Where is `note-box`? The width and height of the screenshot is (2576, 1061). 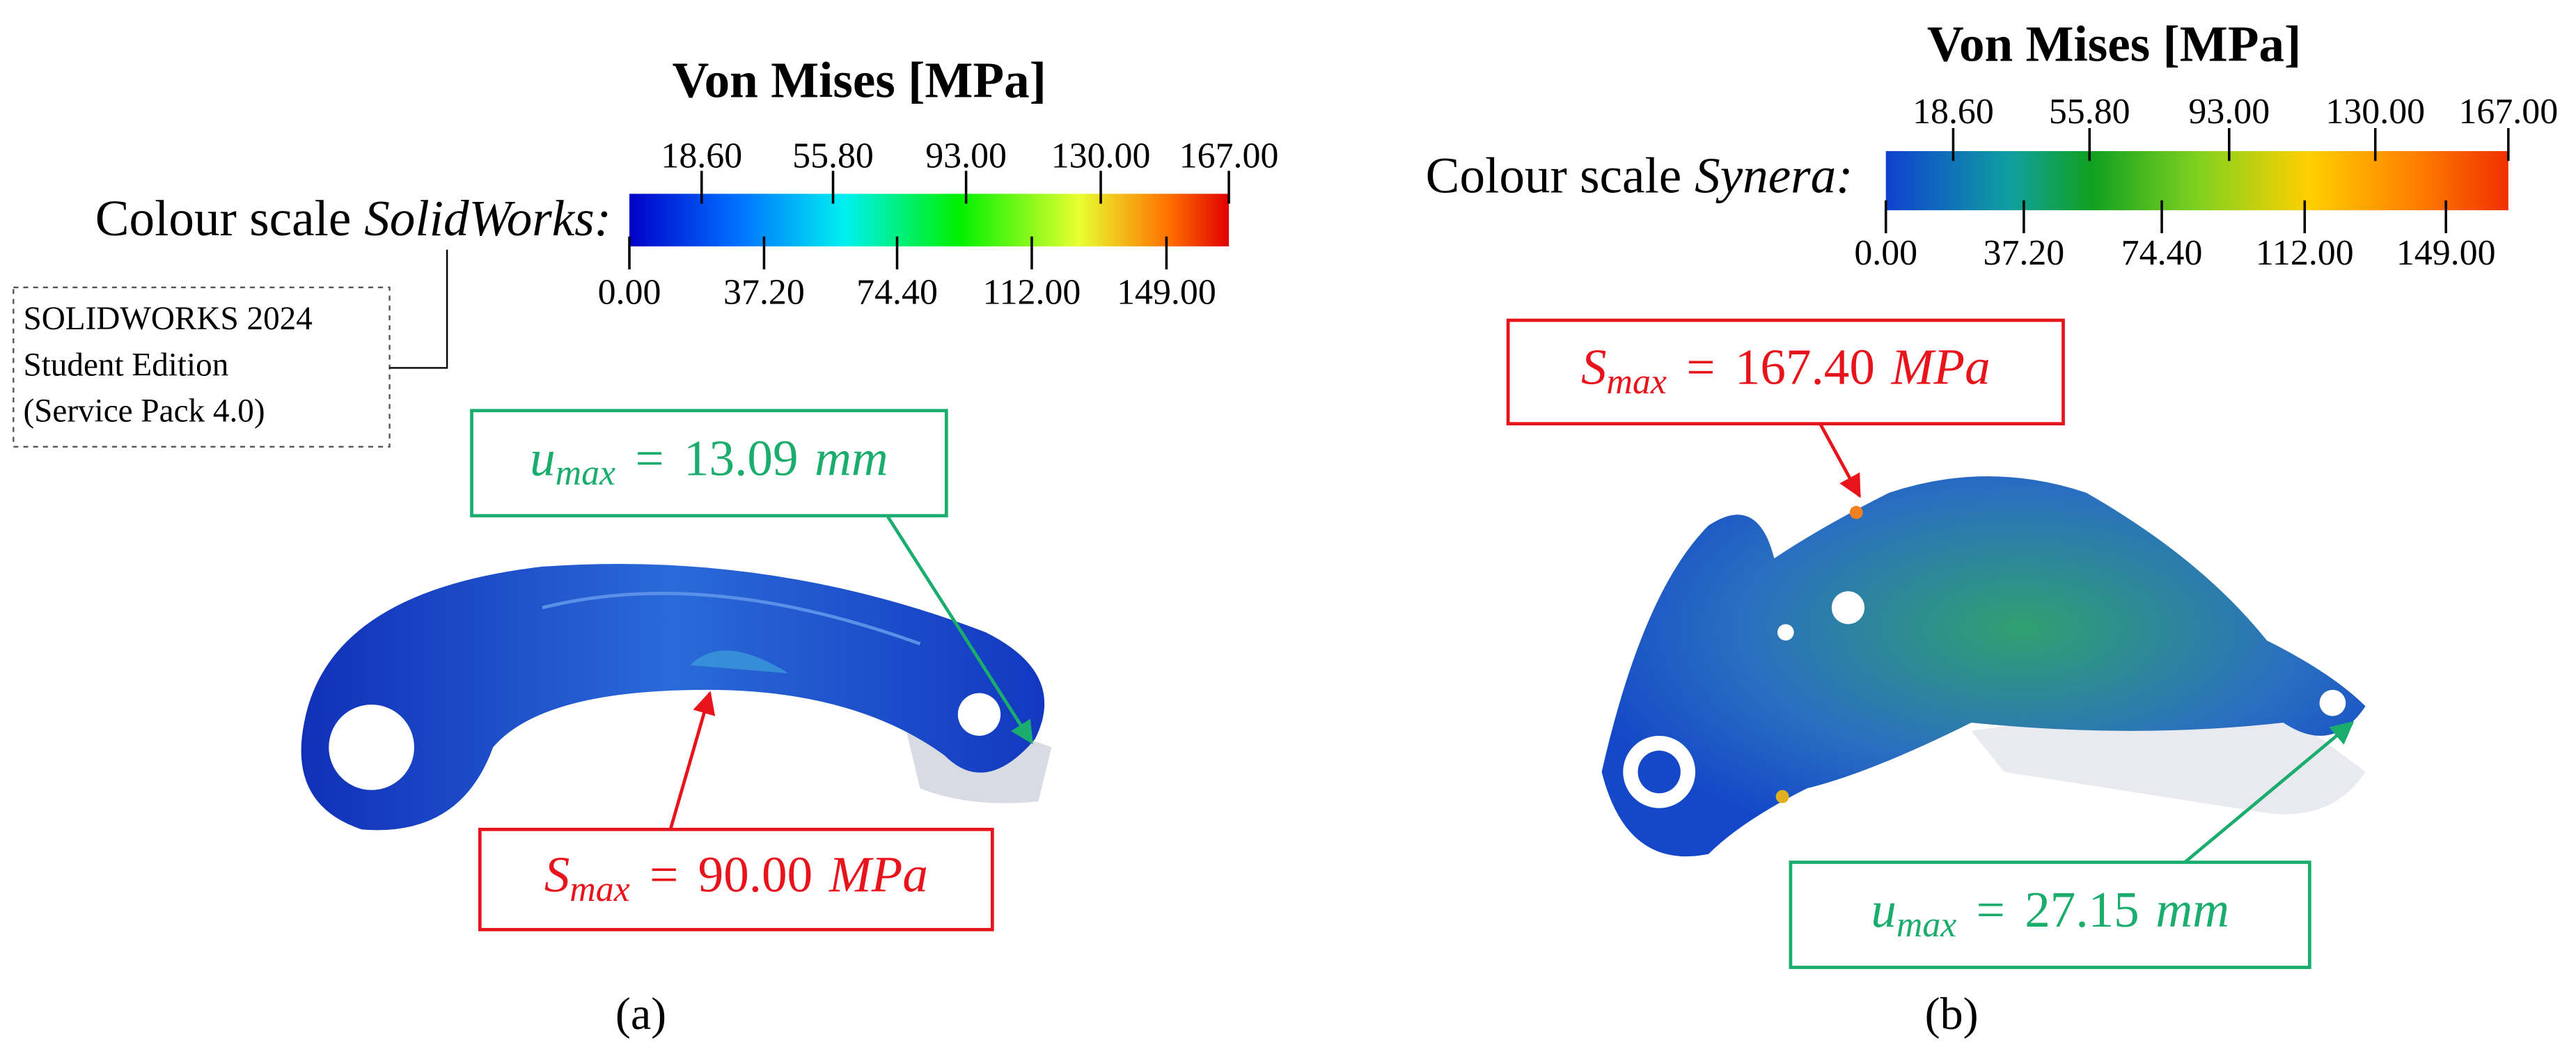 note-box is located at coordinates (202, 367).